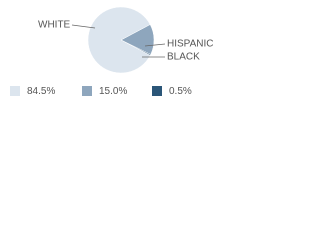  What do you see at coordinates (119, 40) in the screenshot?
I see `pie-slice` at bounding box center [119, 40].